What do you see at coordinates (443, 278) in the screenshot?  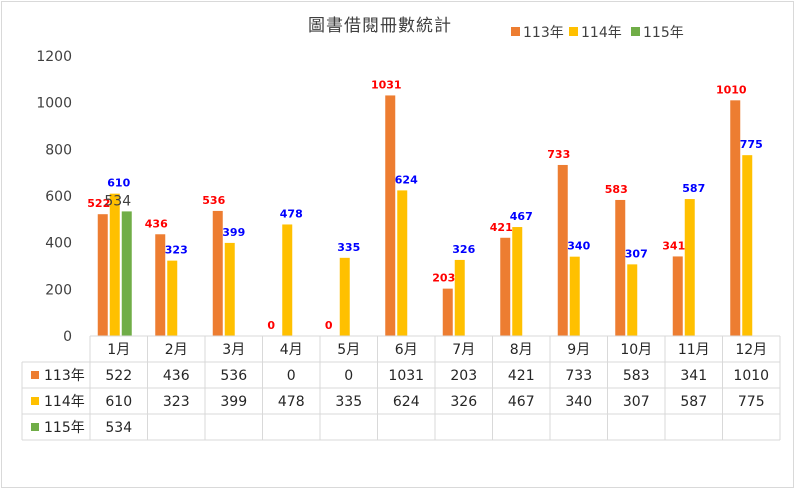 I see `data-label: 203` at bounding box center [443, 278].